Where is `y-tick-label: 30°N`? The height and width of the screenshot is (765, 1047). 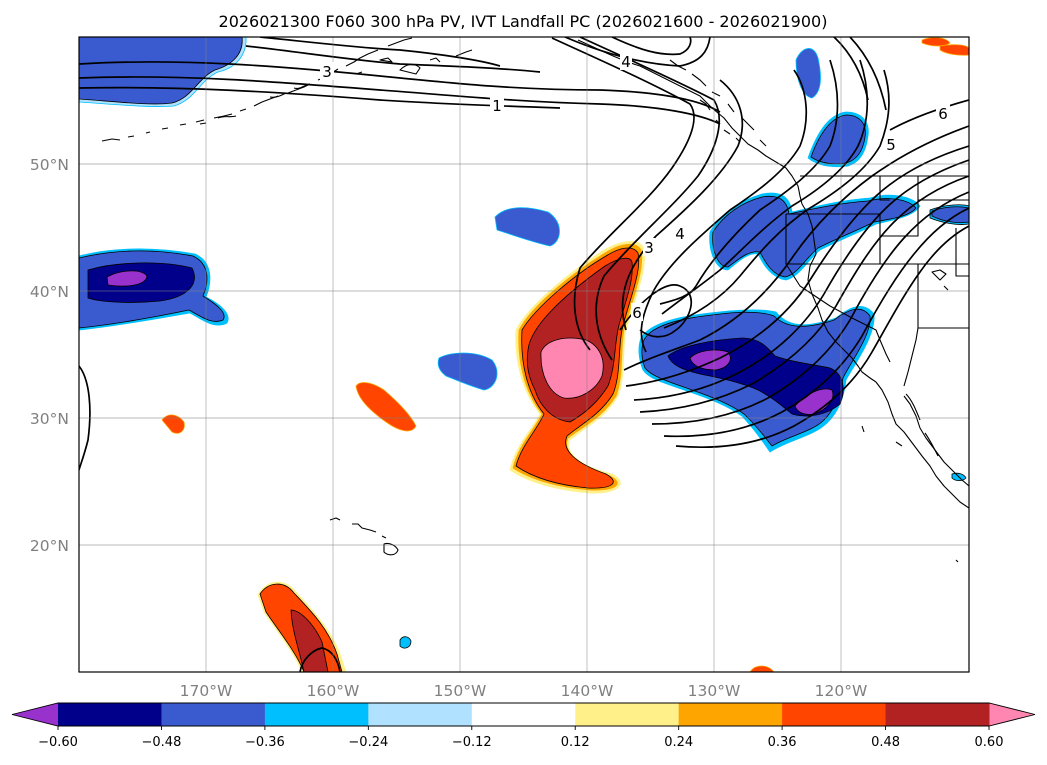
y-tick-label: 30°N is located at coordinates (49, 419).